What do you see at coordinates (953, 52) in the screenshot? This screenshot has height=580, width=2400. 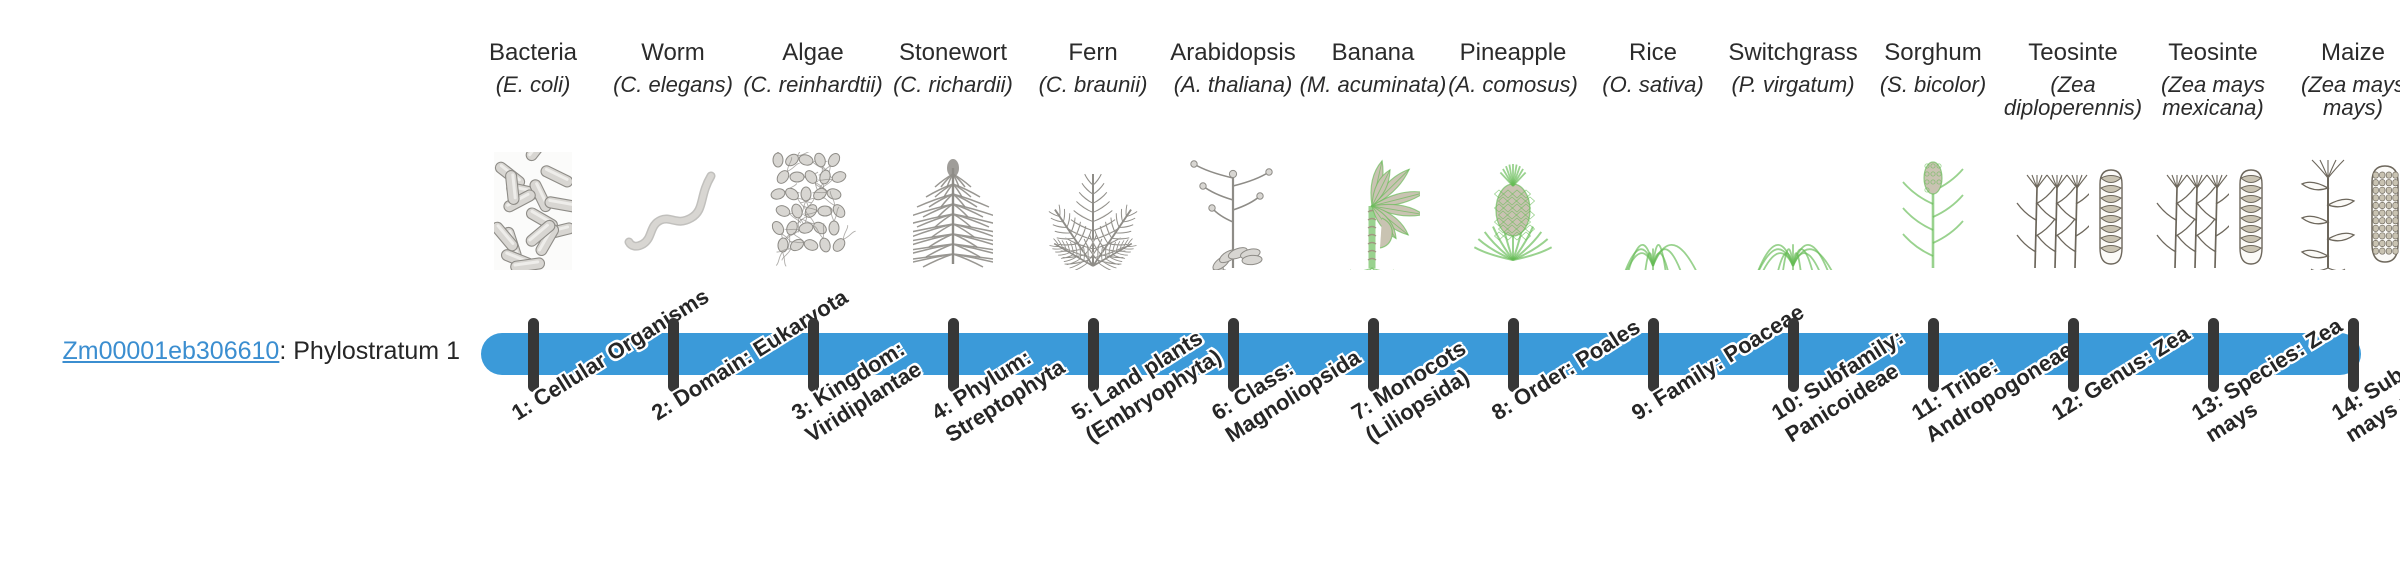 I see `species-common-name: Stonewort` at bounding box center [953, 52].